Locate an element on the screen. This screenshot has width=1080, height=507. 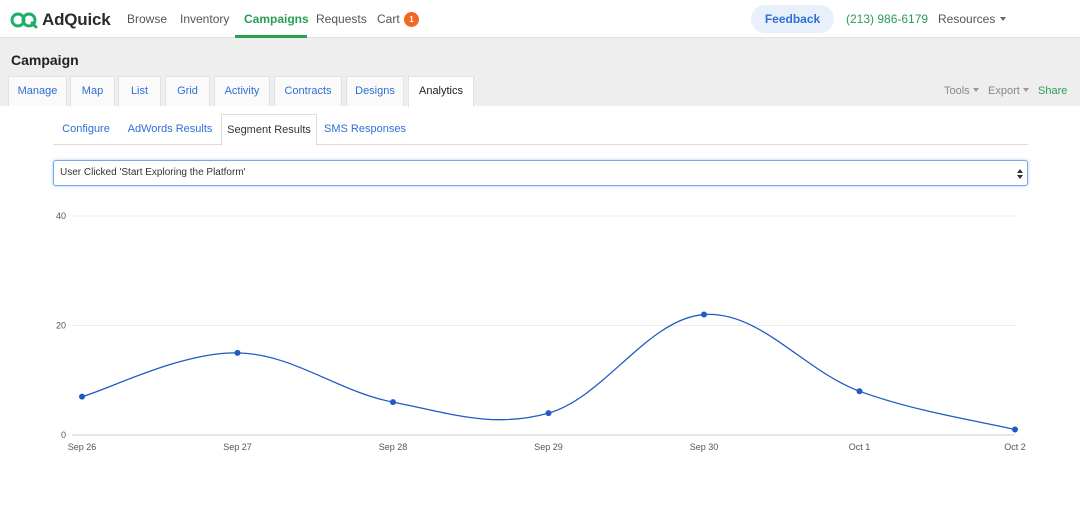
nav-cart: Cart is located at coordinates (388, 19).